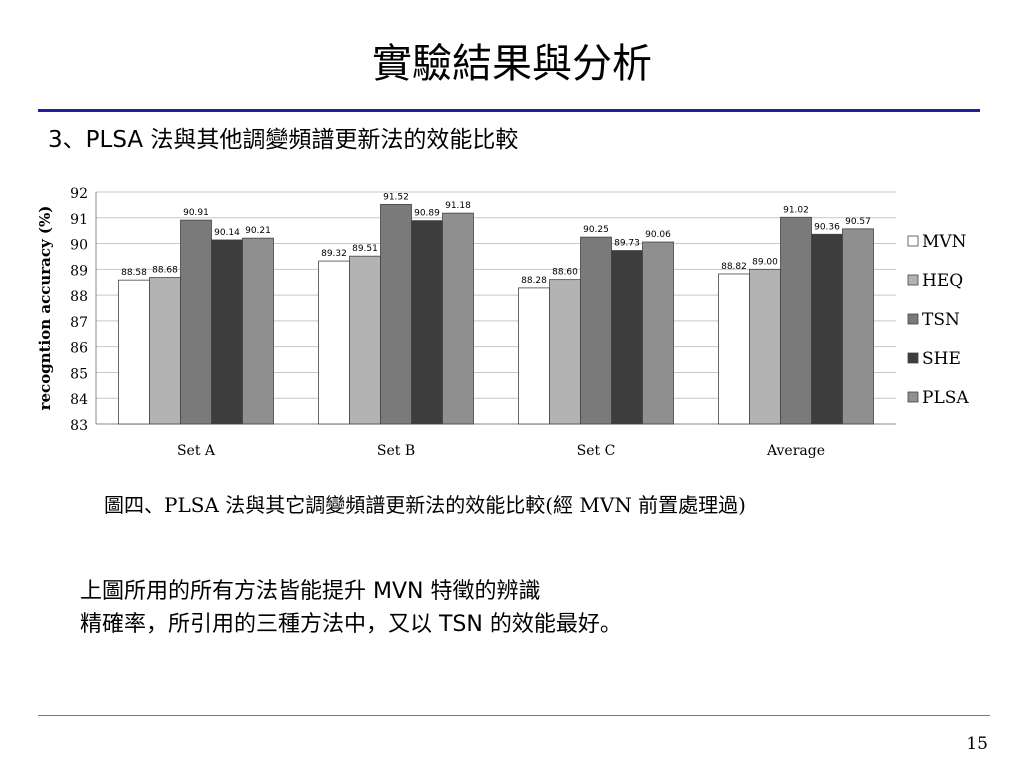 The height and width of the screenshot is (768, 1024). Describe the element at coordinates (658, 235) in the screenshot. I see `data-label: 90.06` at that location.